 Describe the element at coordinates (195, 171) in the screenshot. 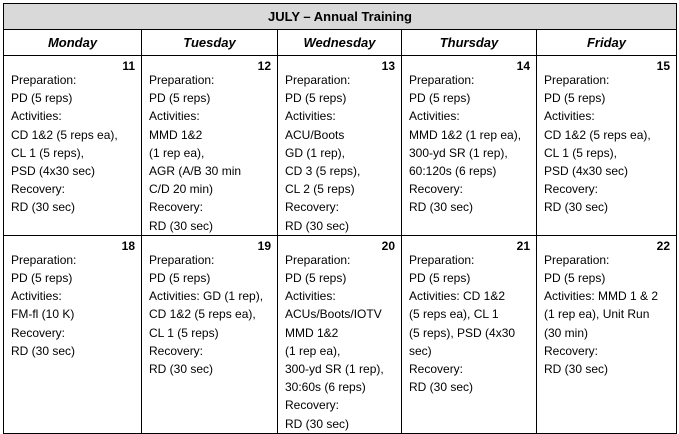

I see `schedule-line: AGR (A/B 30 min` at that location.